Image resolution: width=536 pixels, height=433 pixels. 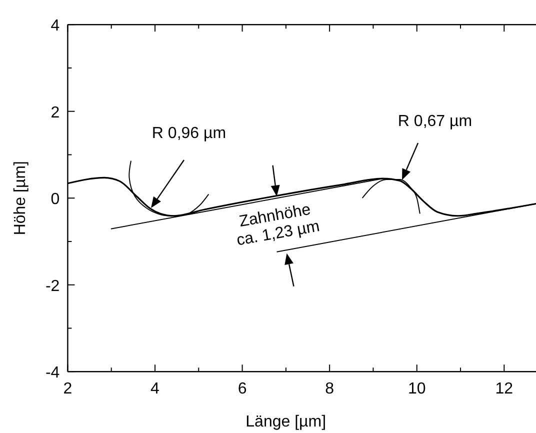 I want to click on x-axis-title: Länge [µm], so click(x=286, y=422).